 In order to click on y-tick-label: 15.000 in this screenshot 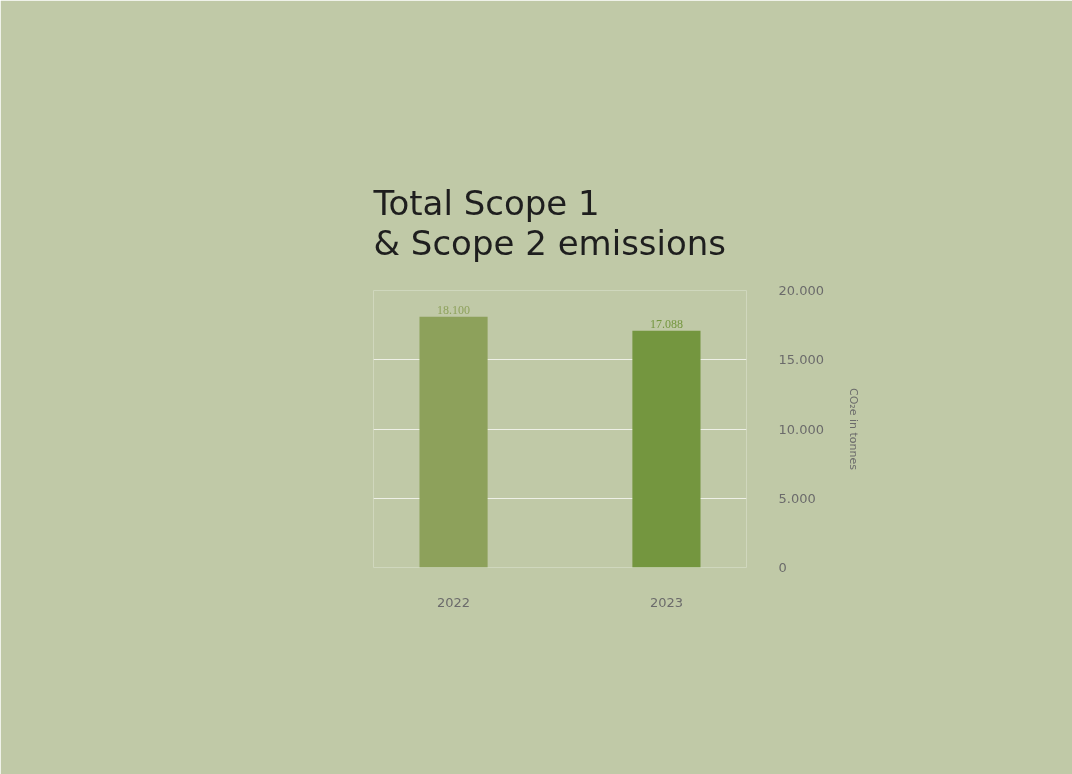, I will do `click(801, 360)`.